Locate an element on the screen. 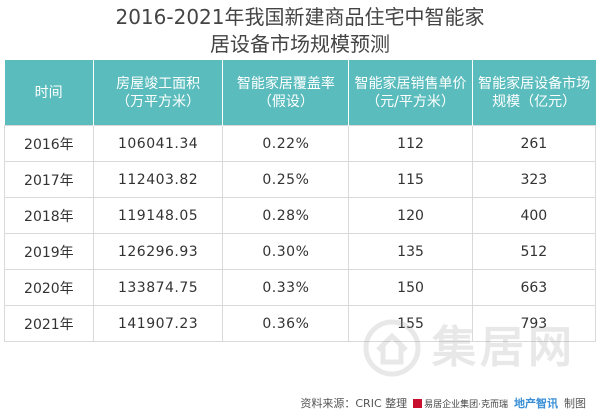 The width and height of the screenshot is (600, 413). cell-unit-price: 155 is located at coordinates (410, 323).